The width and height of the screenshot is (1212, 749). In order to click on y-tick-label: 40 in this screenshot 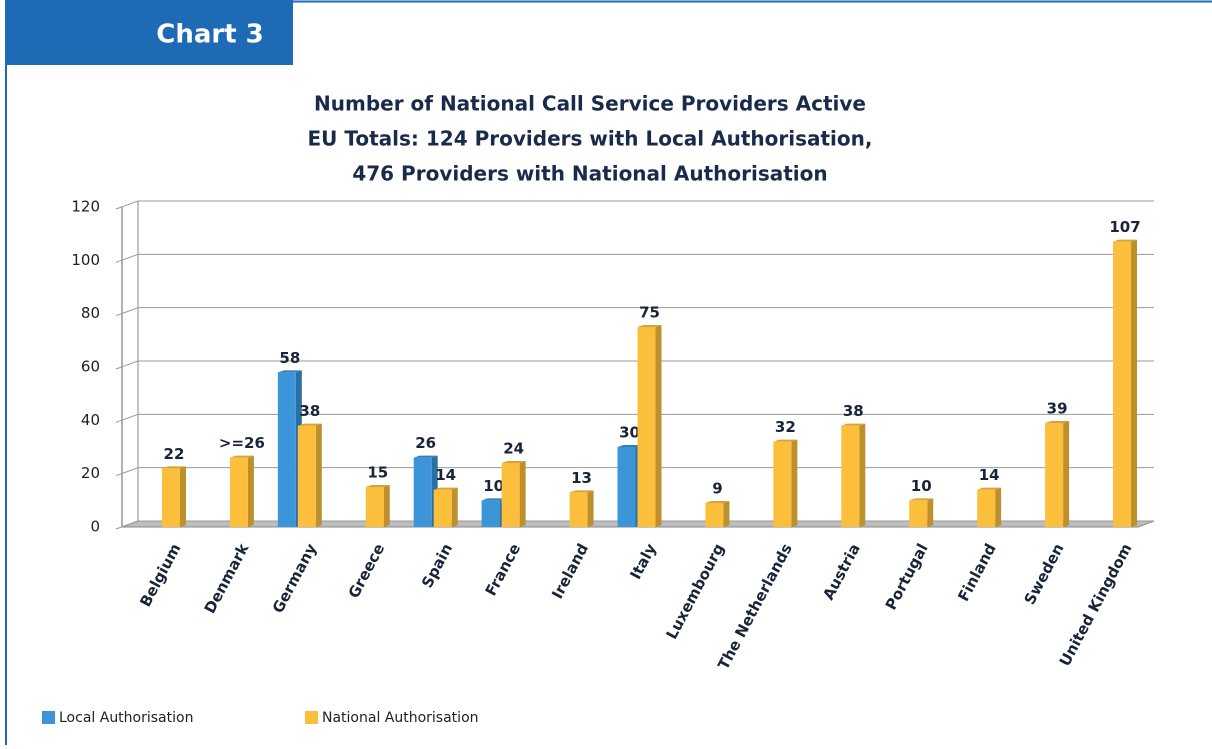, I will do `click(90, 420)`.